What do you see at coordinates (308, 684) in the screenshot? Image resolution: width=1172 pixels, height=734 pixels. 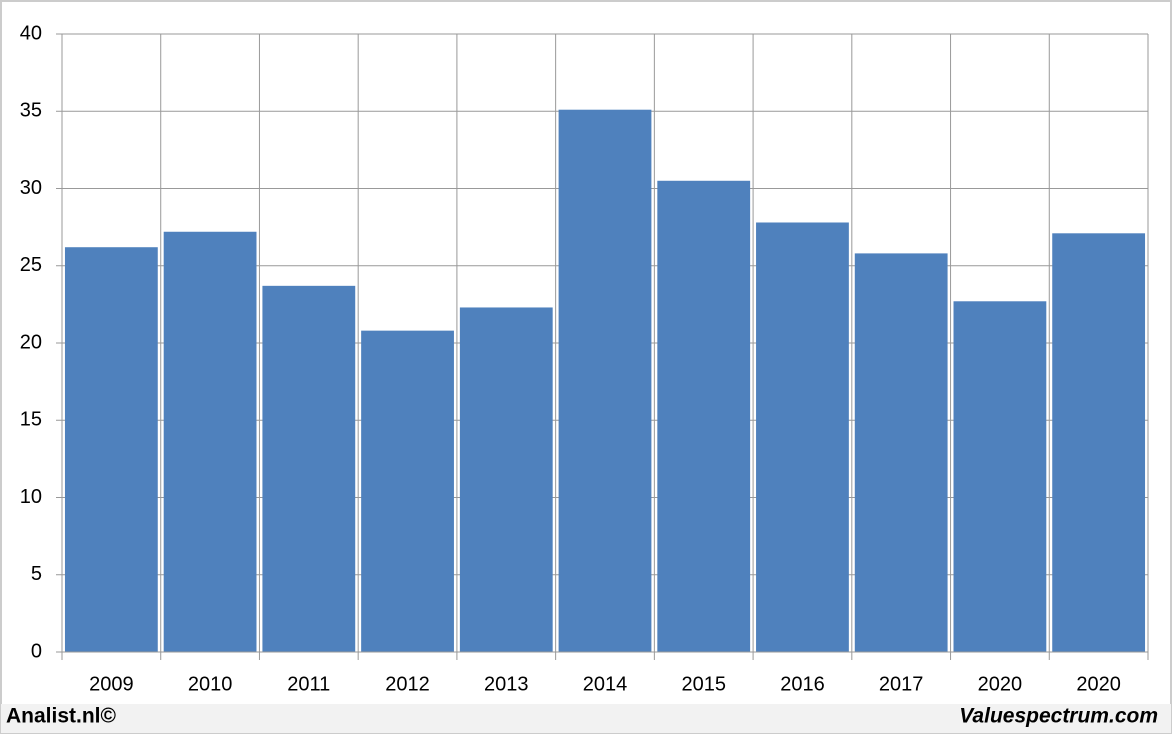 I see `x-tick-label: 2011` at bounding box center [308, 684].